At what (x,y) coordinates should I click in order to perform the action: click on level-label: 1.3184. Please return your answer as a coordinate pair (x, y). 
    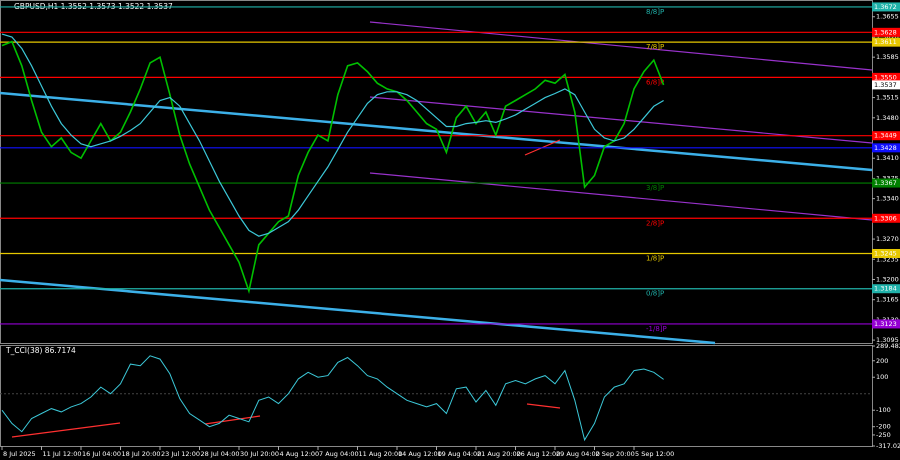
    Looking at the image, I should click on (885, 289).